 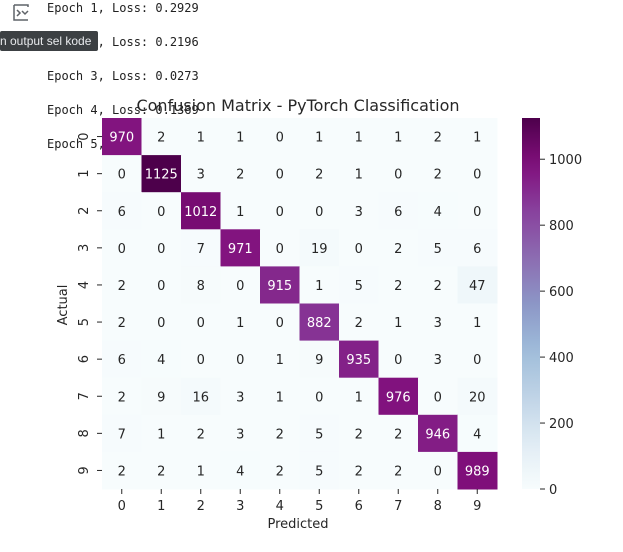 What do you see at coordinates (123, 8) in the screenshot?
I see `log-line-epoch-1: Epoch 1, Loss: 0.2929` at bounding box center [123, 8].